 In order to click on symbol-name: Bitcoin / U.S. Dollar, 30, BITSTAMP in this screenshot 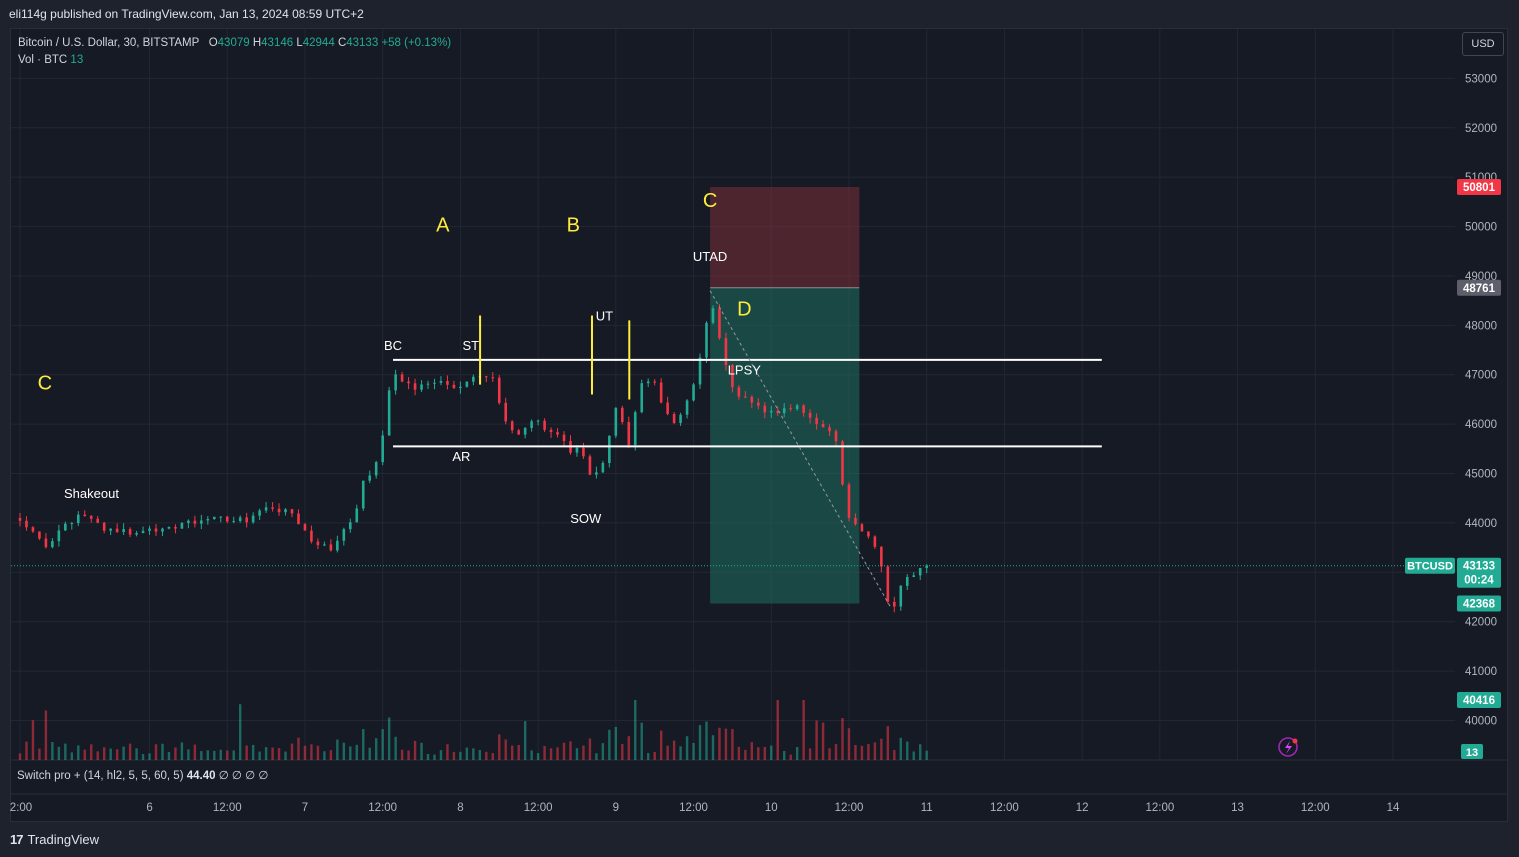, I will do `click(109, 43)`.